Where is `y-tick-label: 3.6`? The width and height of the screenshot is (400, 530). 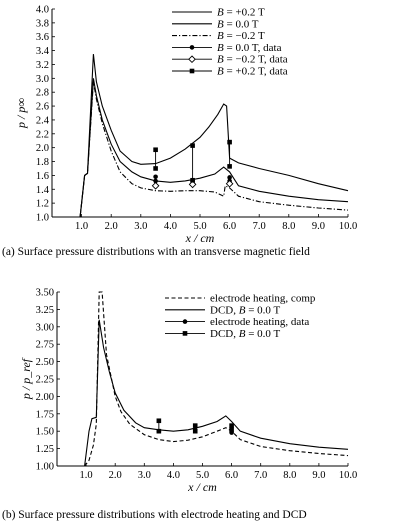
y-tick-label: 3.6 is located at coordinates (42, 37).